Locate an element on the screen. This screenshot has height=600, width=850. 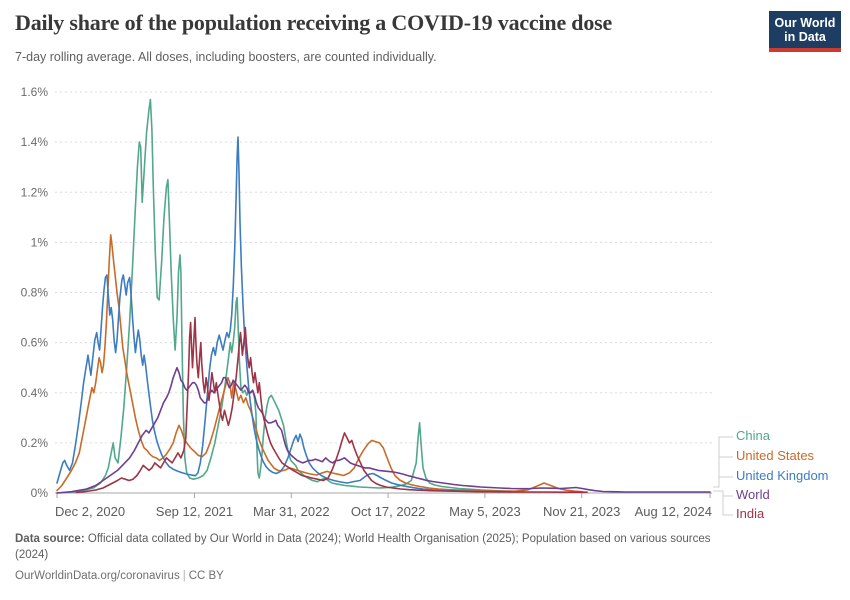
byline: OurWorldinData.org/coronavirus | CC BY is located at coordinates (422, 576).